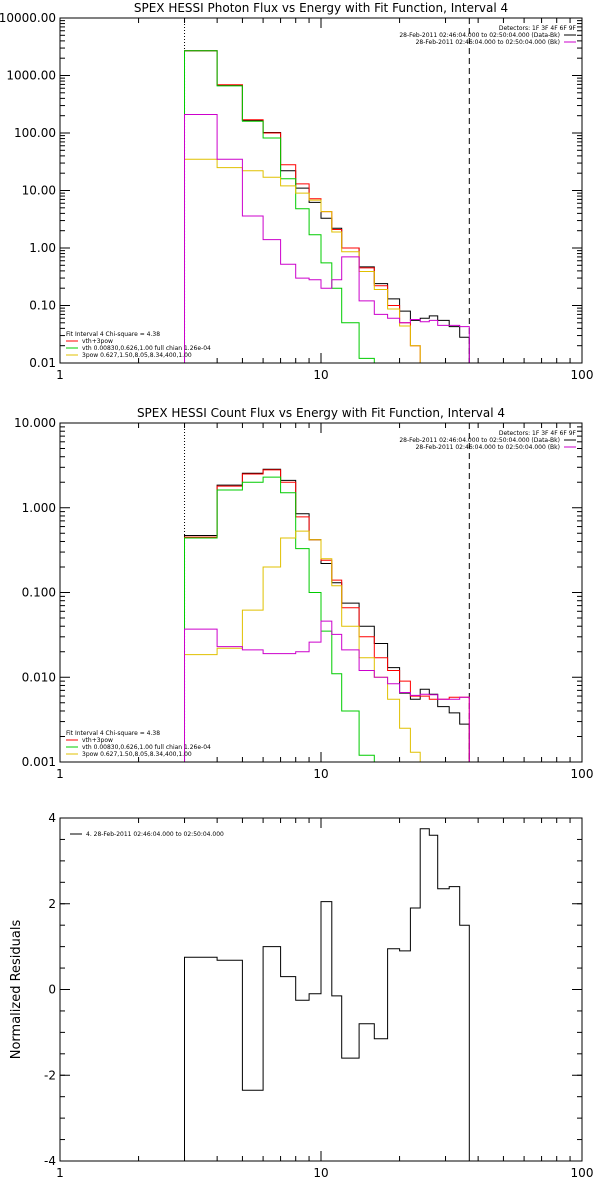 The image size is (600, 1200). I want to click on y-tick-label: 10.00, so click(39, 191).